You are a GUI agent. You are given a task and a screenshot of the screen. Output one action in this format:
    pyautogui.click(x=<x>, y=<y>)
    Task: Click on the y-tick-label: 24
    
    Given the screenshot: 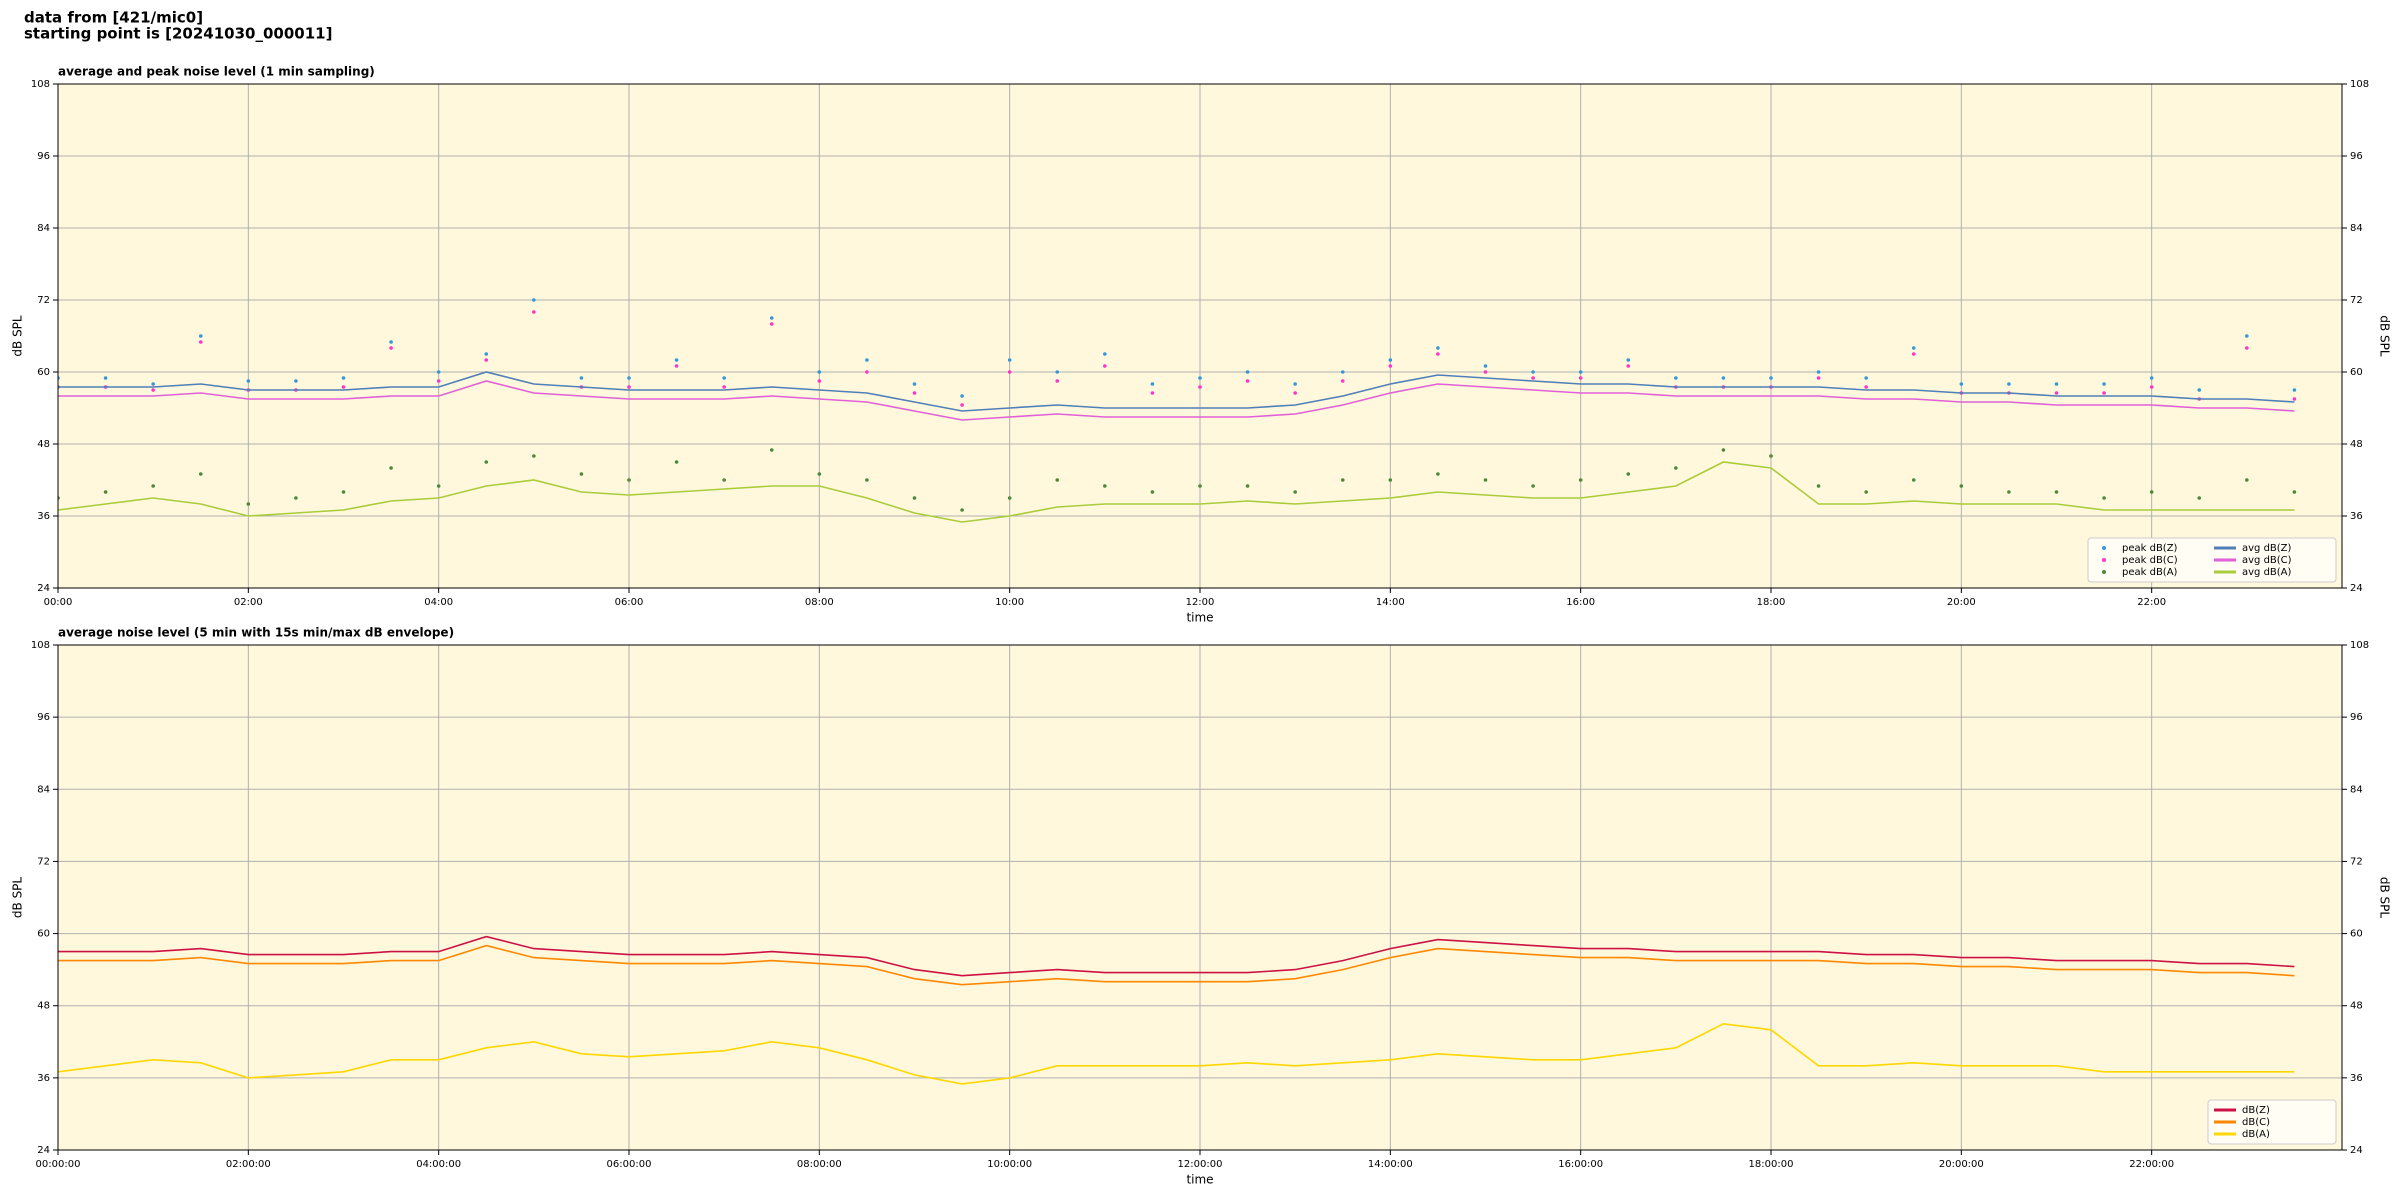 What is the action you would take?
    pyautogui.click(x=43, y=588)
    